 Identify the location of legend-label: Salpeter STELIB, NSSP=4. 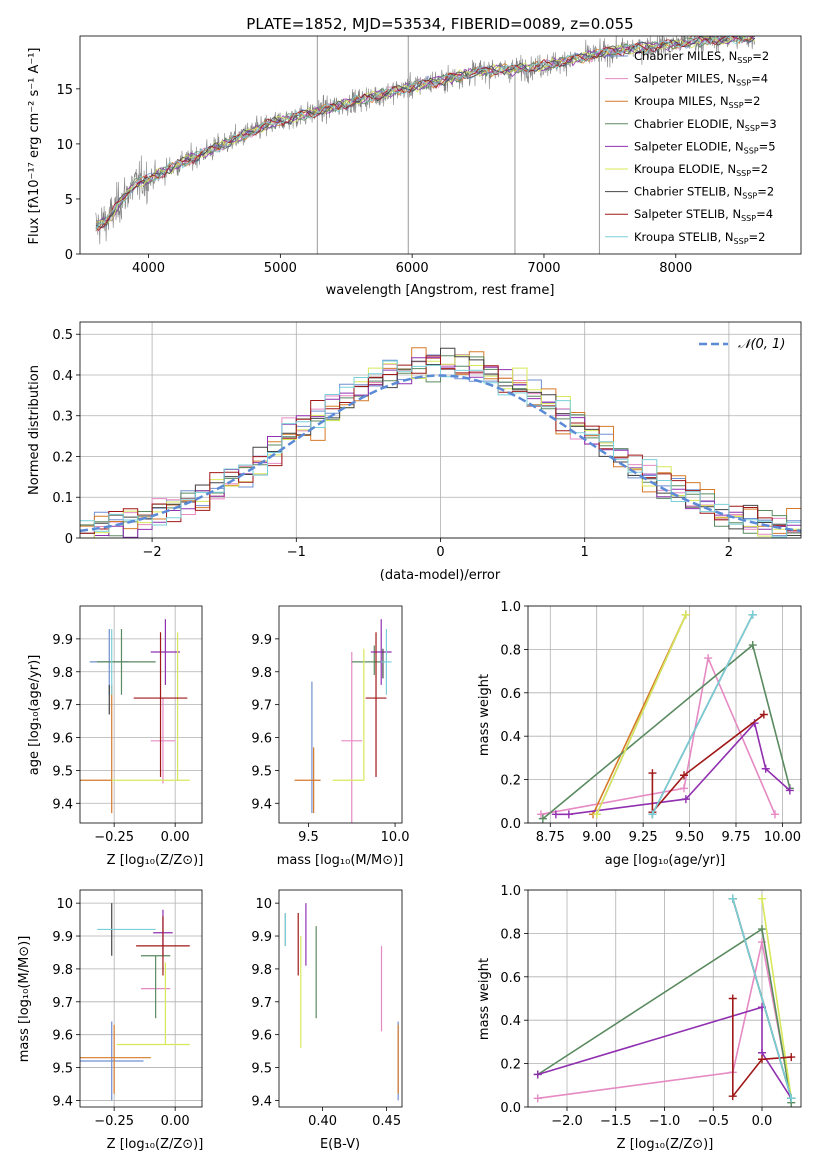
(703, 215).